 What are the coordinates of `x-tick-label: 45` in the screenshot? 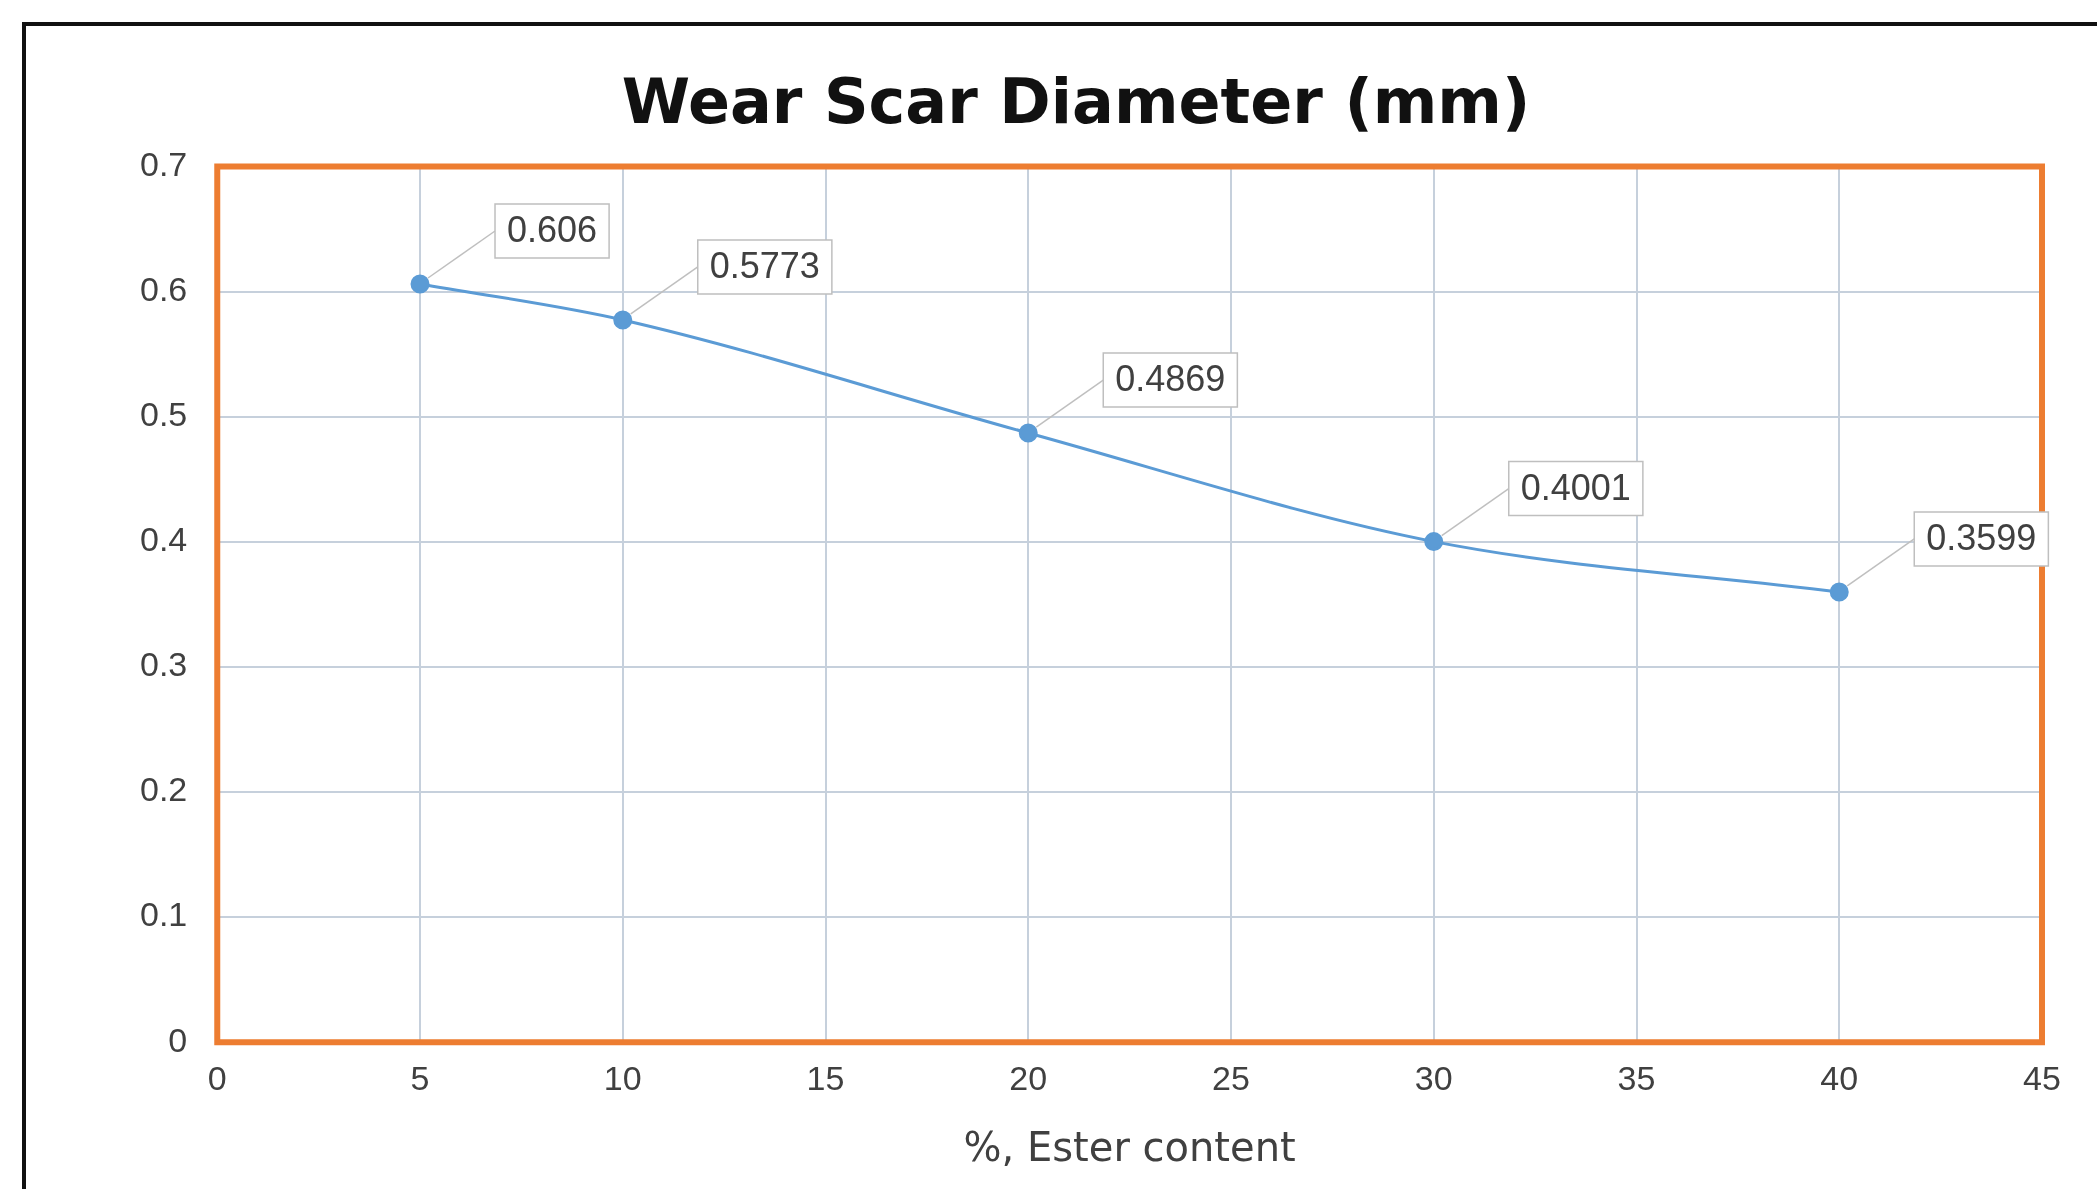 It's located at (2042, 1077).